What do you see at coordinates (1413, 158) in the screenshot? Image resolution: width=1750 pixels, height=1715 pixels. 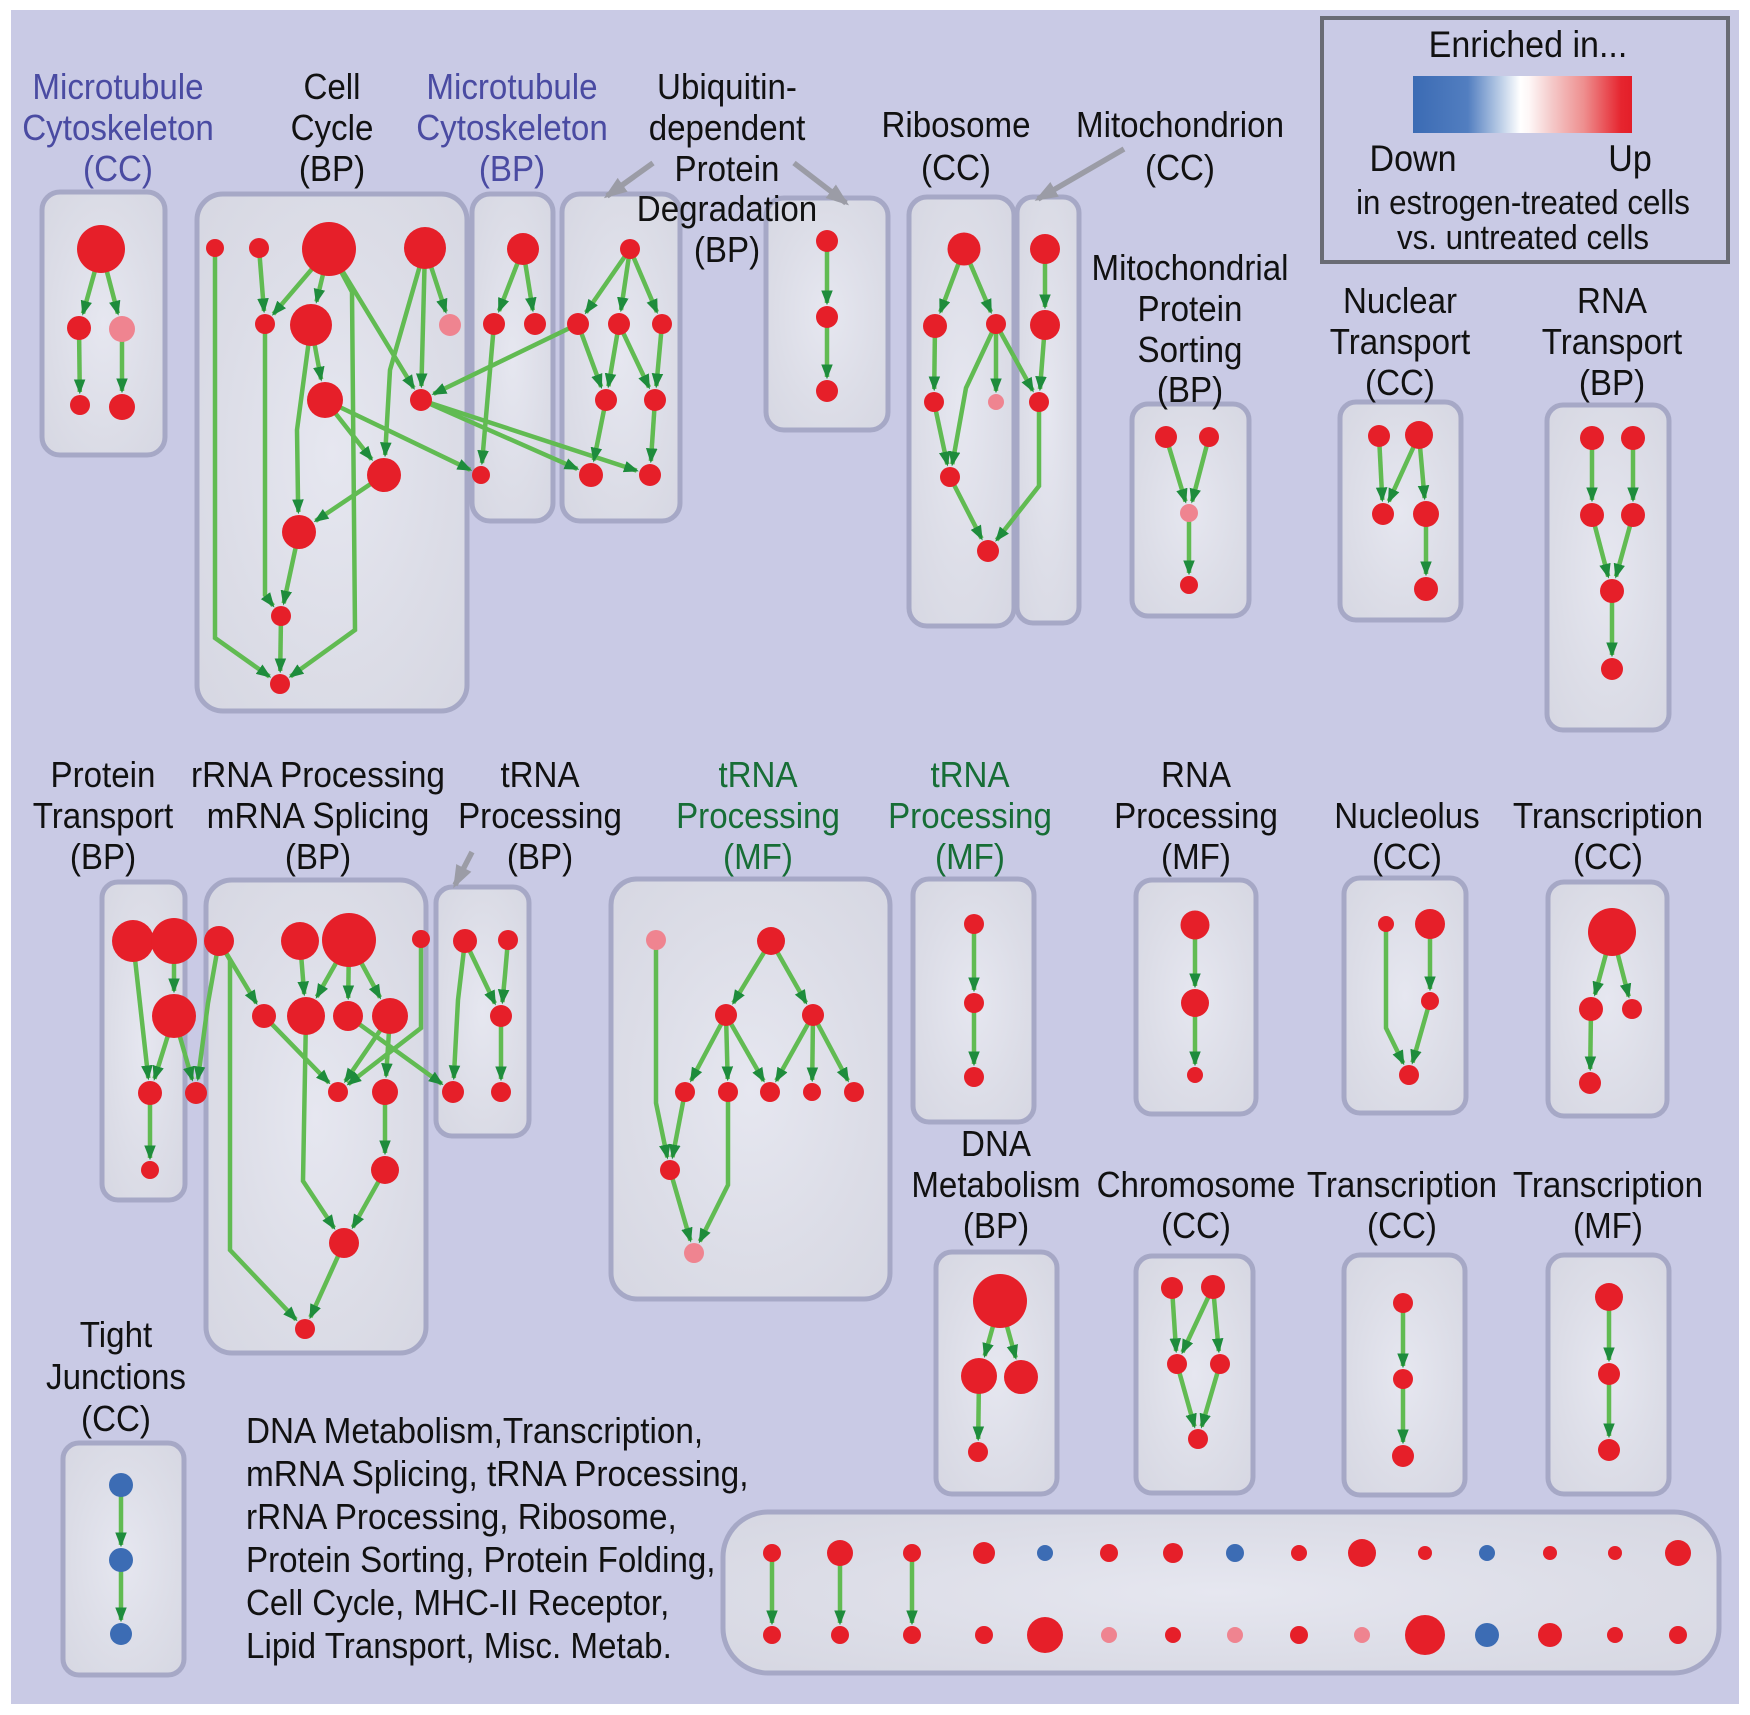 I see `svg-text: Down` at bounding box center [1413, 158].